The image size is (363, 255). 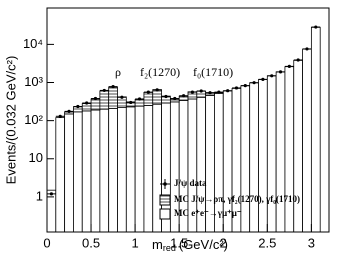 What do you see at coordinates (36, 157) in the screenshot?
I see `y-tick-label: 10` at bounding box center [36, 157].